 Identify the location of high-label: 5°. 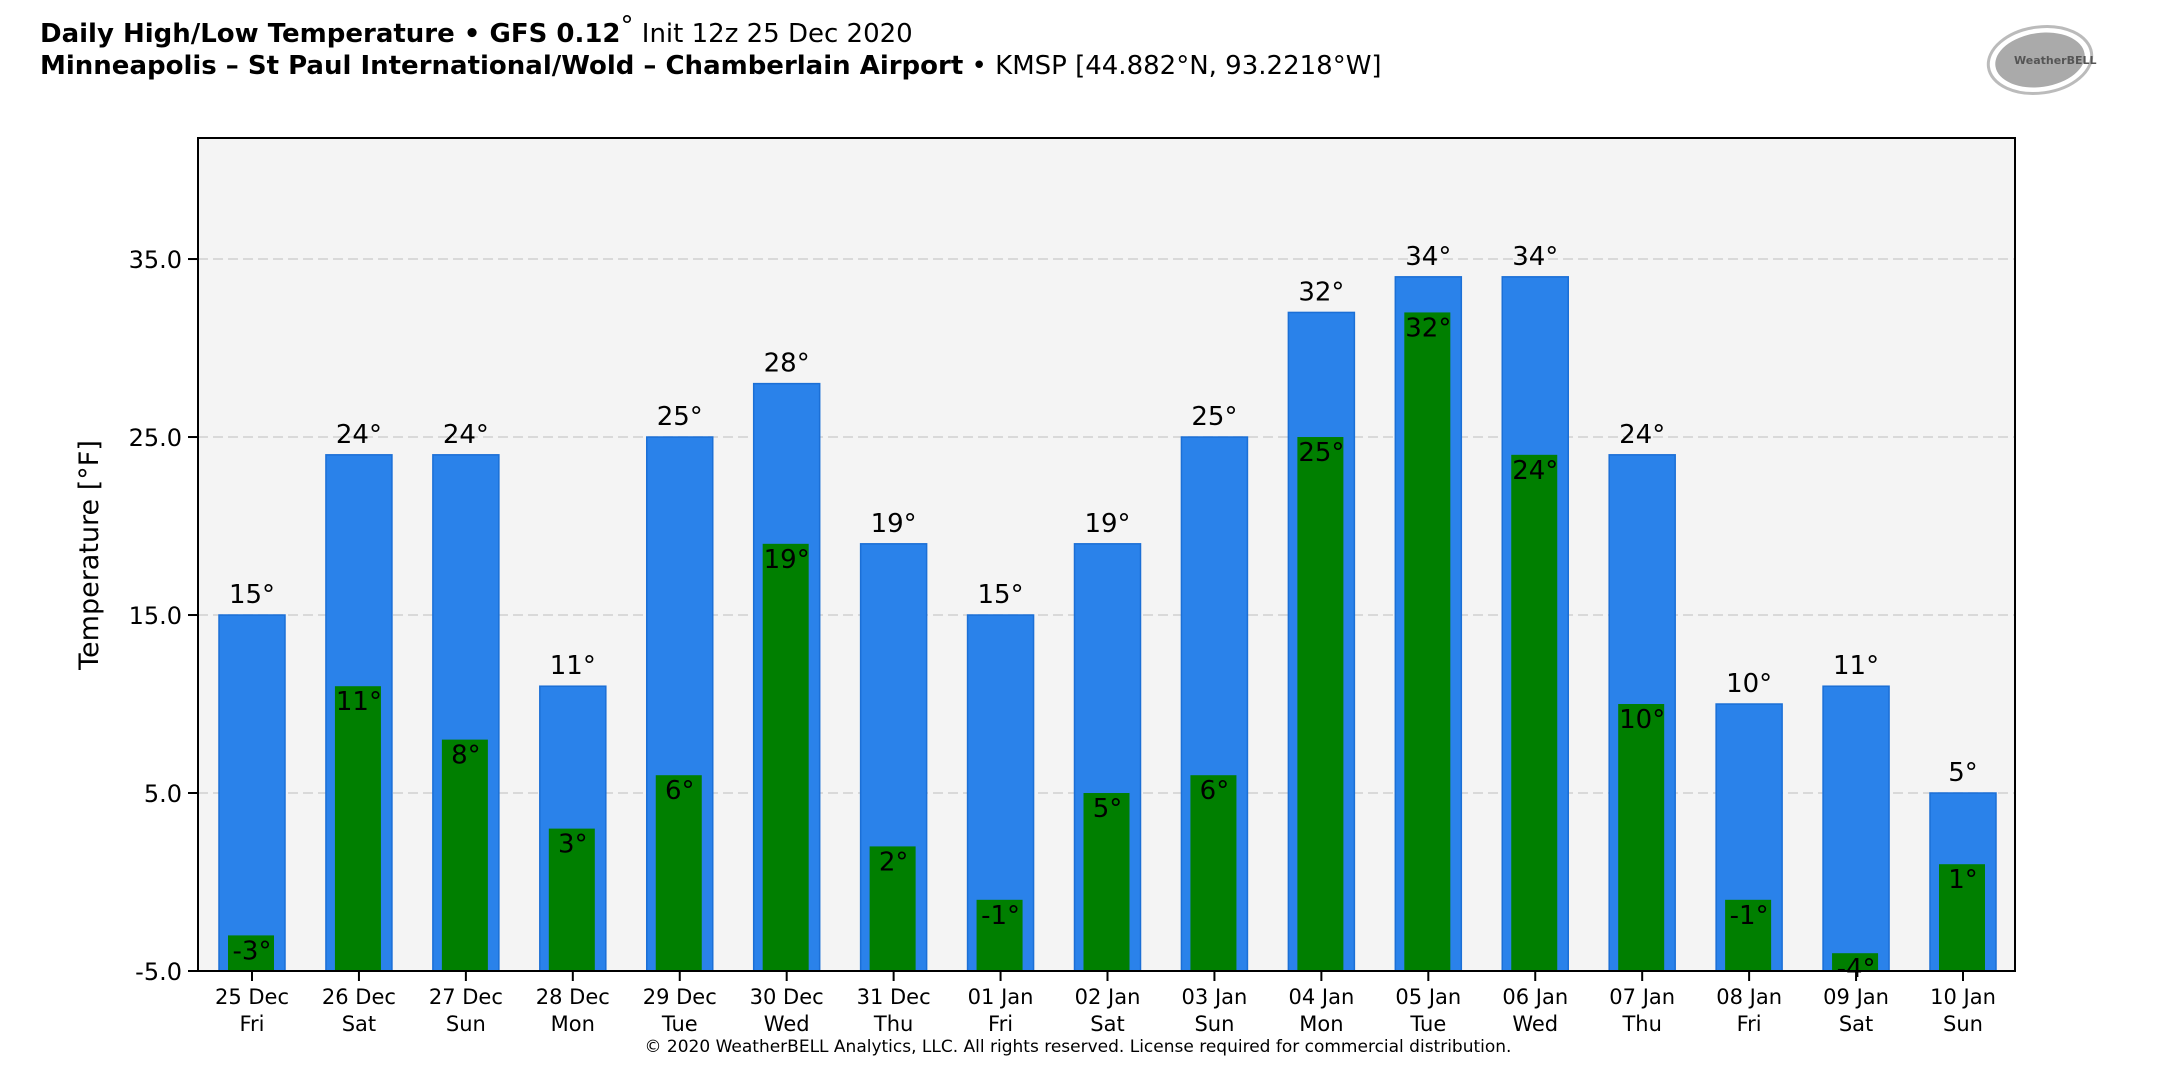
(1963, 773).